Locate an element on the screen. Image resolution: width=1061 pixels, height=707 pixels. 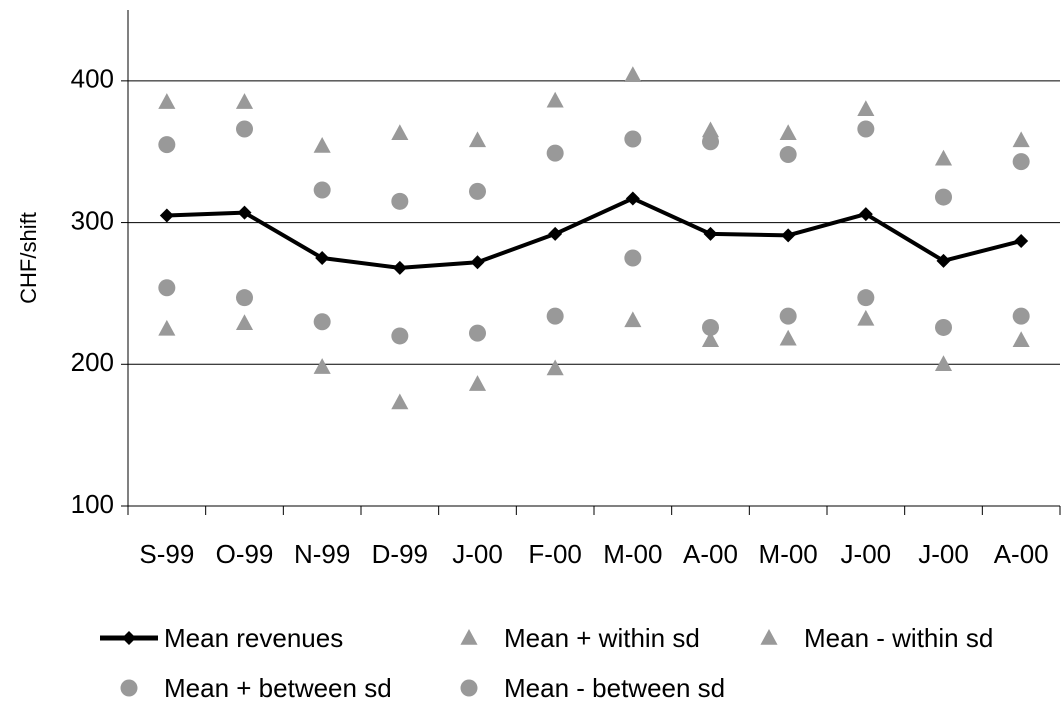
legend-label: Mean + between sd is located at coordinates (278, 688).